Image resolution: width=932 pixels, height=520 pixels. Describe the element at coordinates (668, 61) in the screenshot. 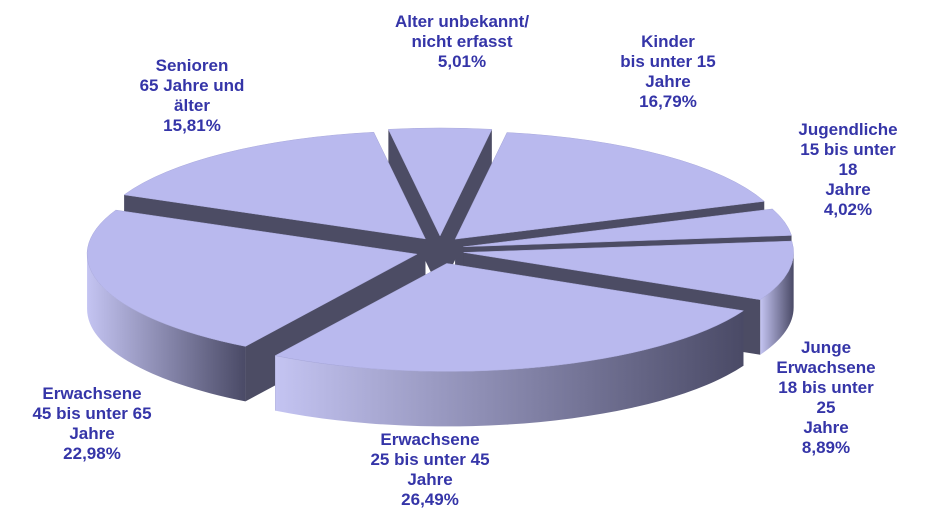

I see `category-label: Kinder bis unter 15 Jahre` at that location.